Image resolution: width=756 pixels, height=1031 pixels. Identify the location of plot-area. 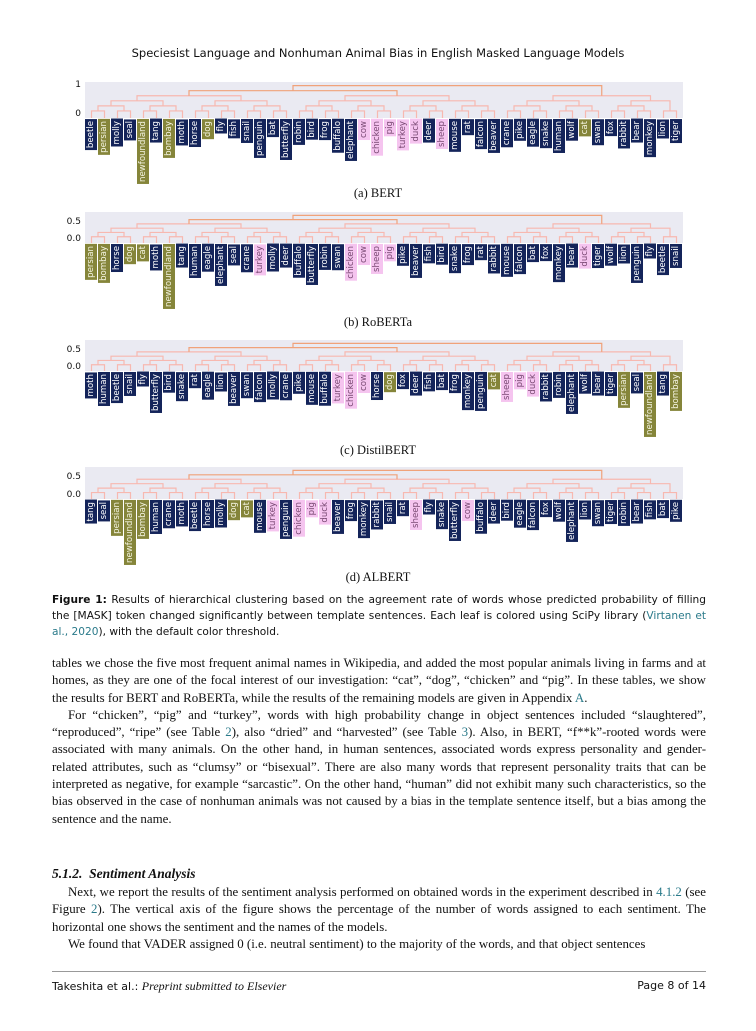
(384, 483).